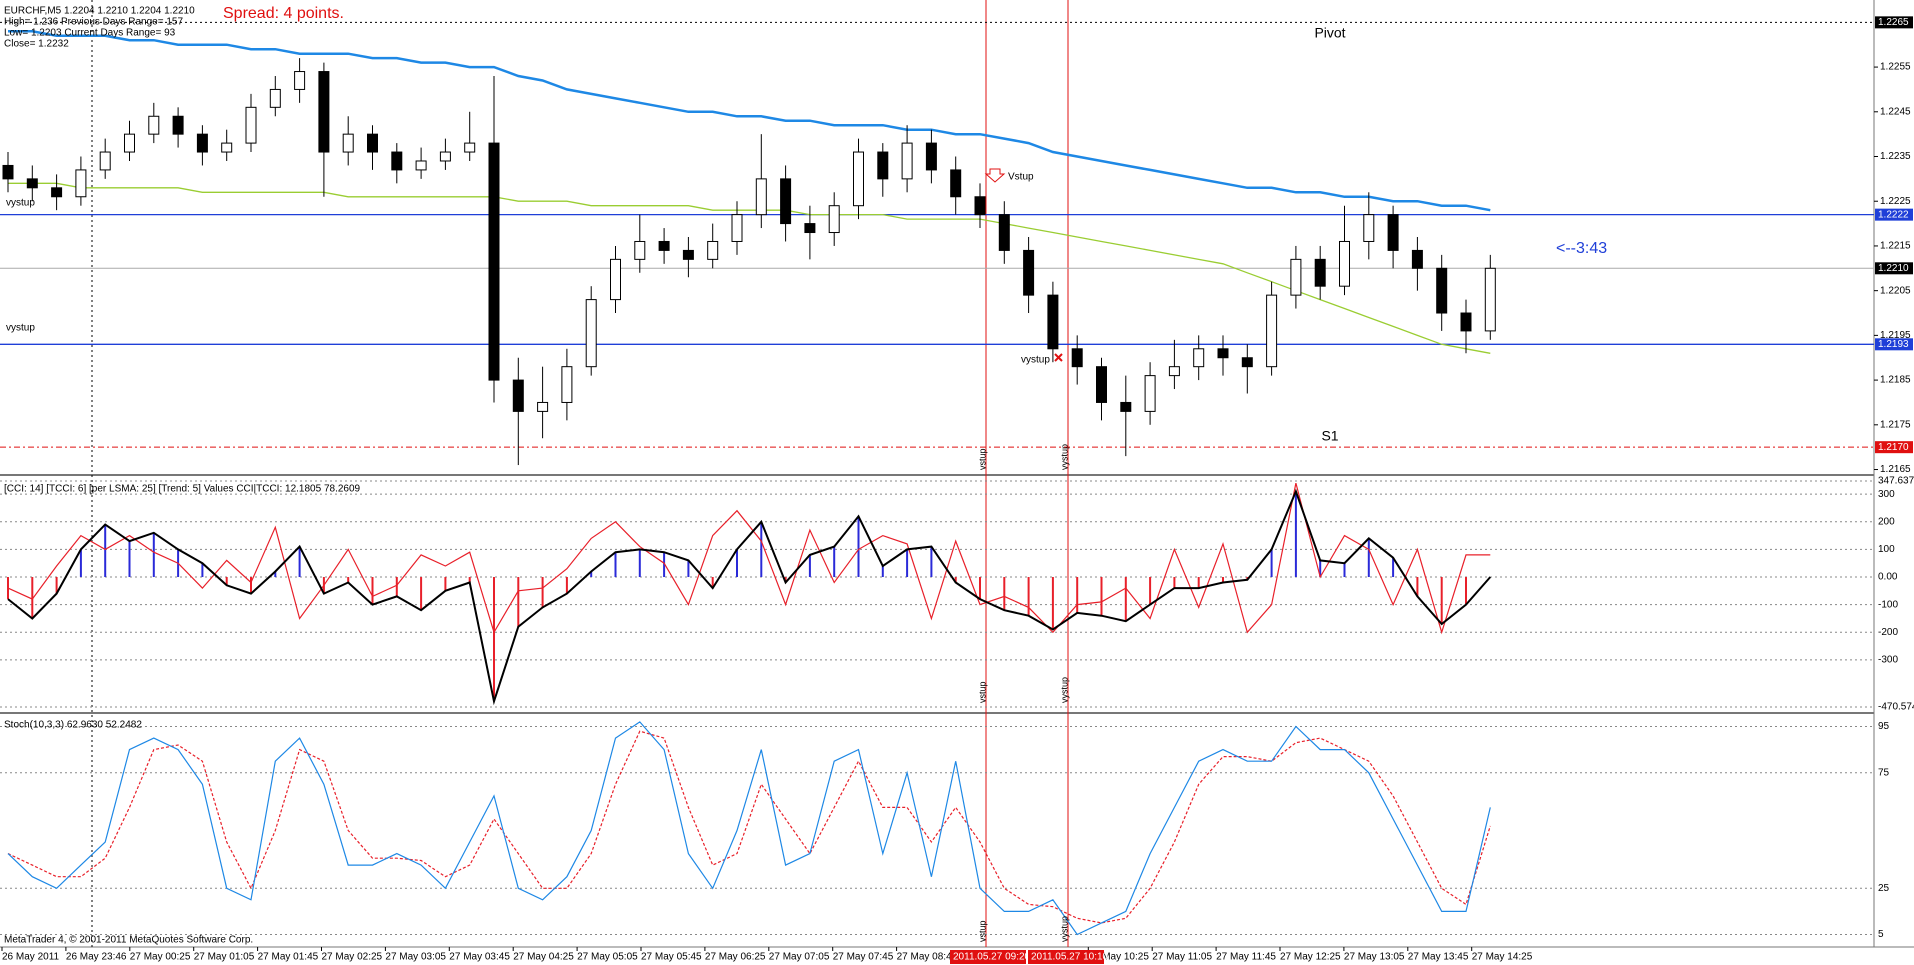  What do you see at coordinates (1886, 521) in the screenshot?
I see `y-tick-label: 200` at bounding box center [1886, 521].